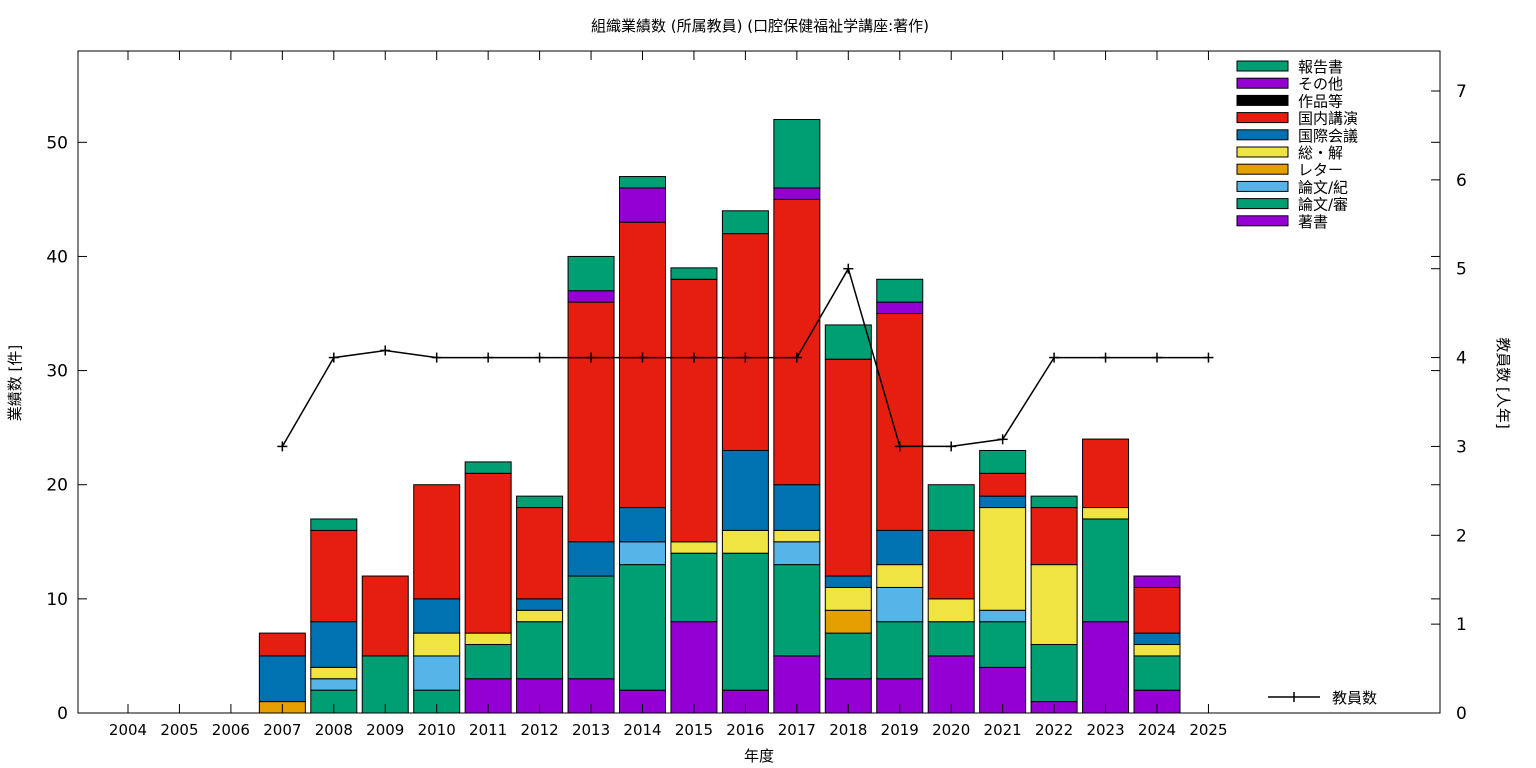 The width and height of the screenshot is (1536, 768). What do you see at coordinates (1320, 170) in the screenshot?
I see `legend-label: レター` at bounding box center [1320, 170].